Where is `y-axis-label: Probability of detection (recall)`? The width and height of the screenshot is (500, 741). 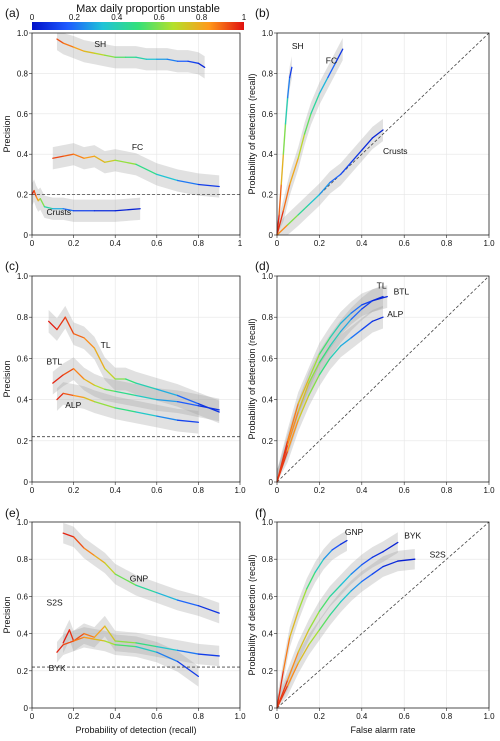
y-axis-label: Probability of detection (recall) is located at coordinates (252, 378).